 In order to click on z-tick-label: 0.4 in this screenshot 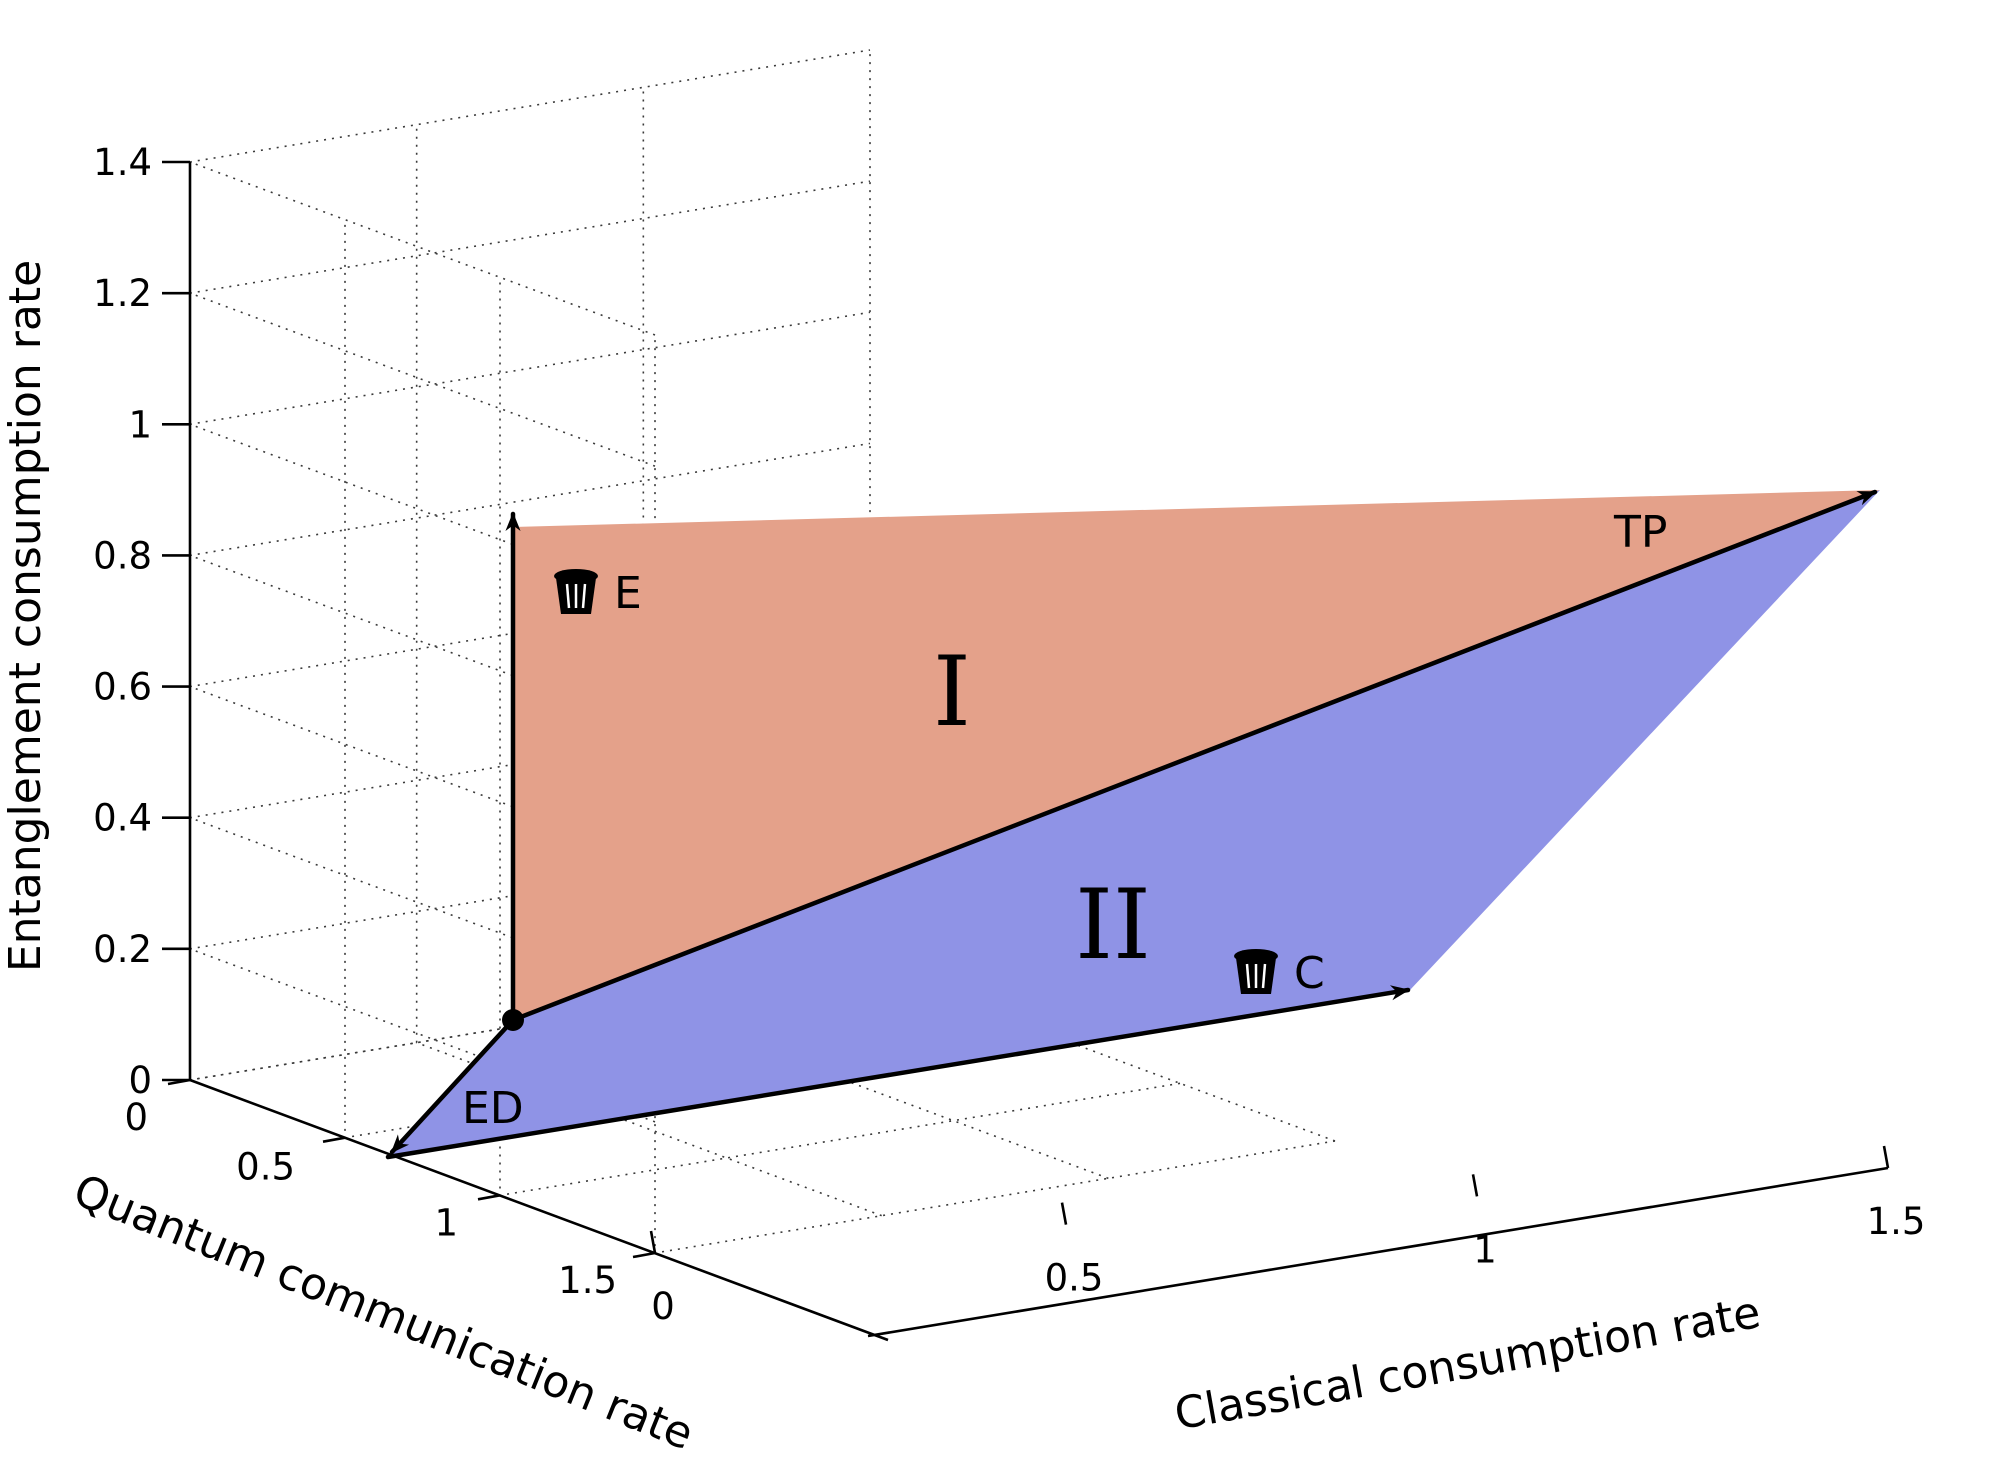, I will do `click(122, 818)`.